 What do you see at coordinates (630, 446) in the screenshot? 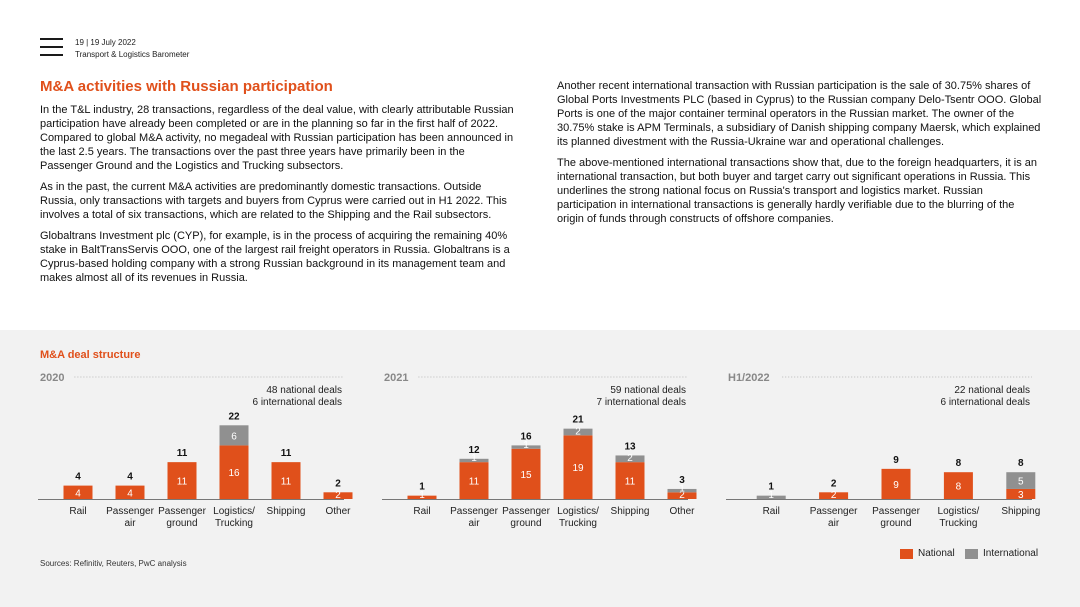
I see `bar-total-label: 13` at bounding box center [630, 446].